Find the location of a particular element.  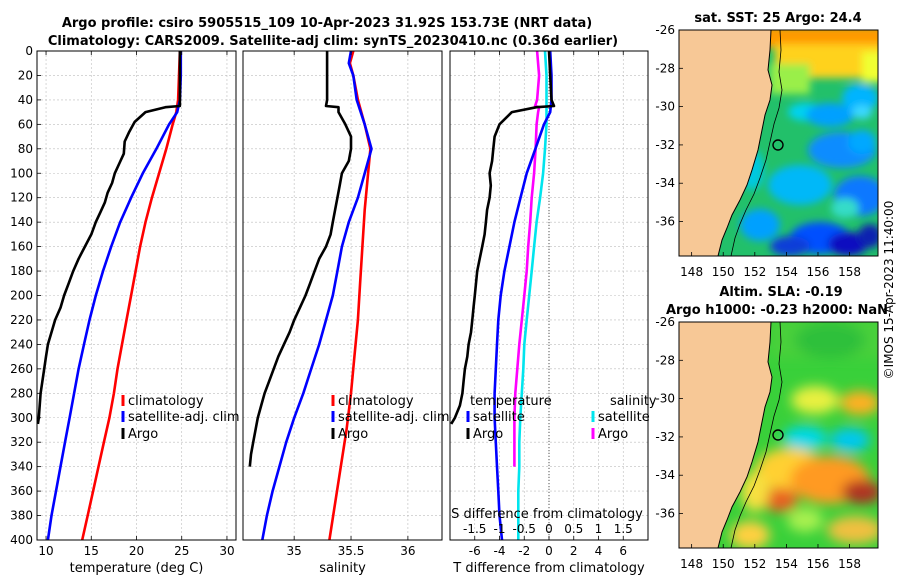

y-tick-label: 400 is located at coordinates (21, 540).